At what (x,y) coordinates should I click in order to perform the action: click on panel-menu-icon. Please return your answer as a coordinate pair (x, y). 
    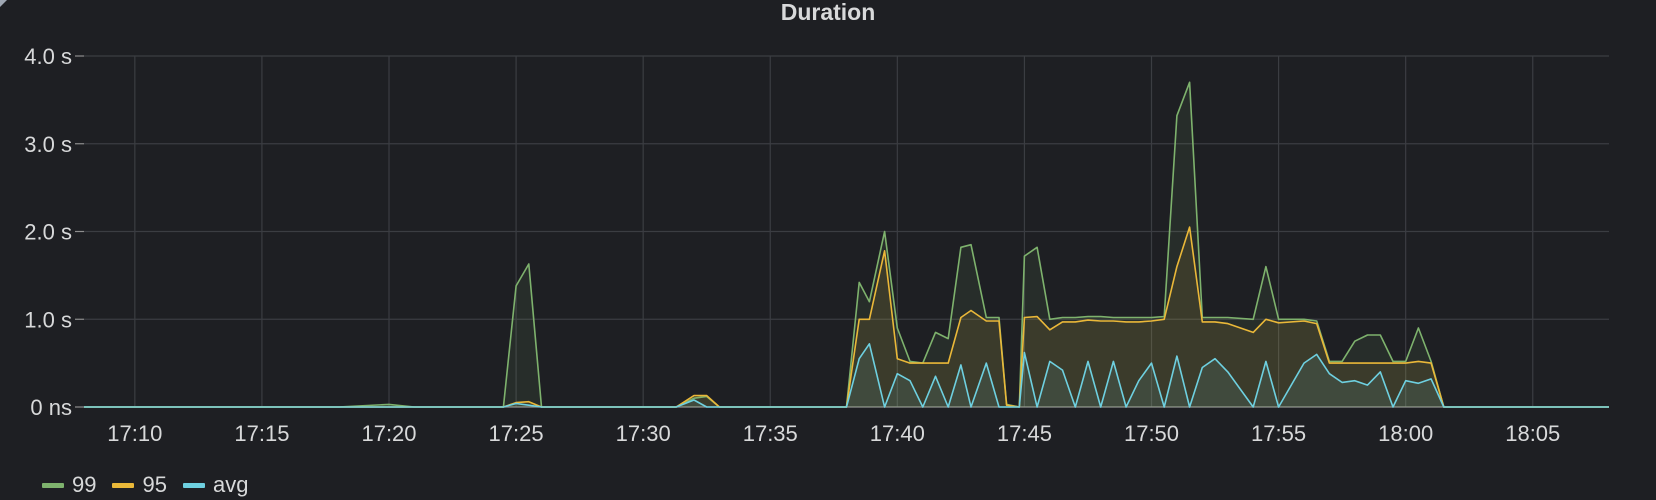
    Looking at the image, I should click on (3, 3).